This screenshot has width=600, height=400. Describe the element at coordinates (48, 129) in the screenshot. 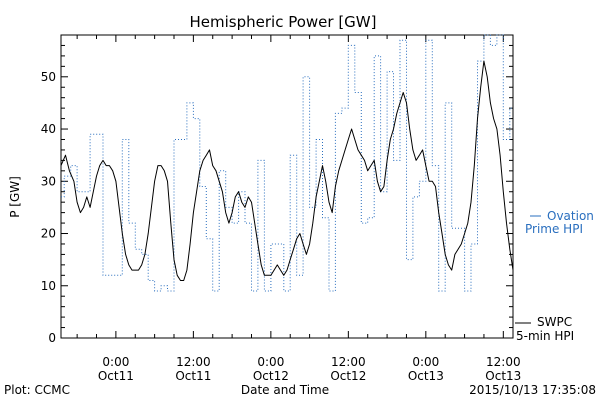

I see `y-tick-label: 40` at that location.